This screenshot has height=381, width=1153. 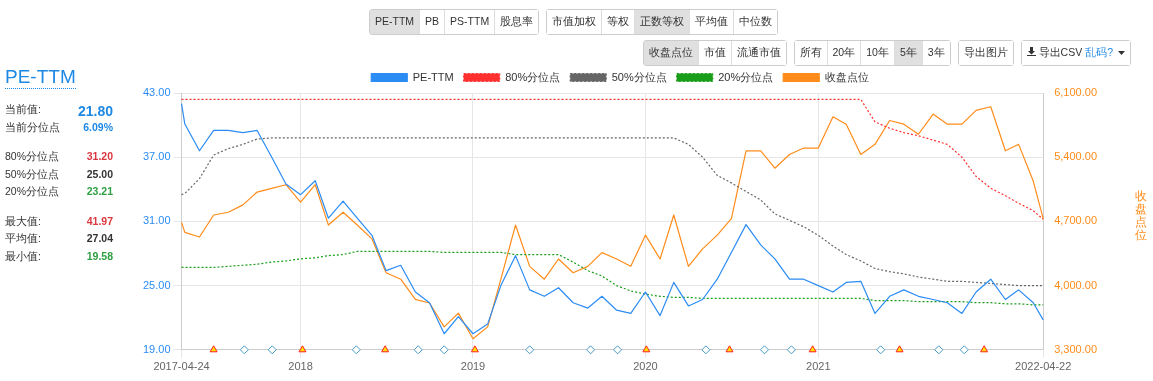 I want to click on y2-tick-label: 4,000.00, so click(x=1076, y=284).